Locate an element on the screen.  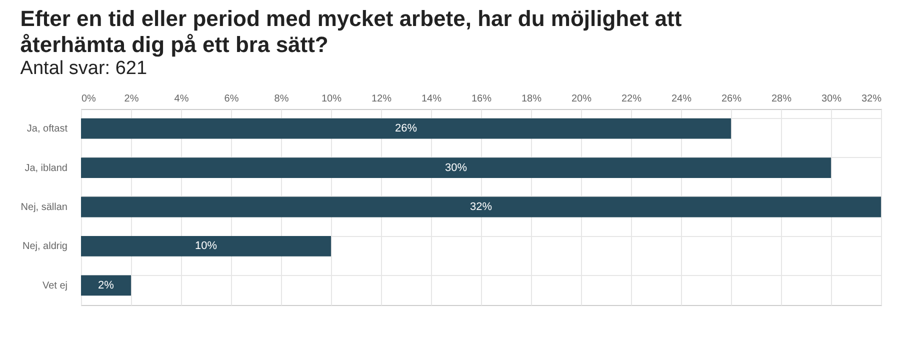
x-tick-label: 24% is located at coordinates (681, 99).